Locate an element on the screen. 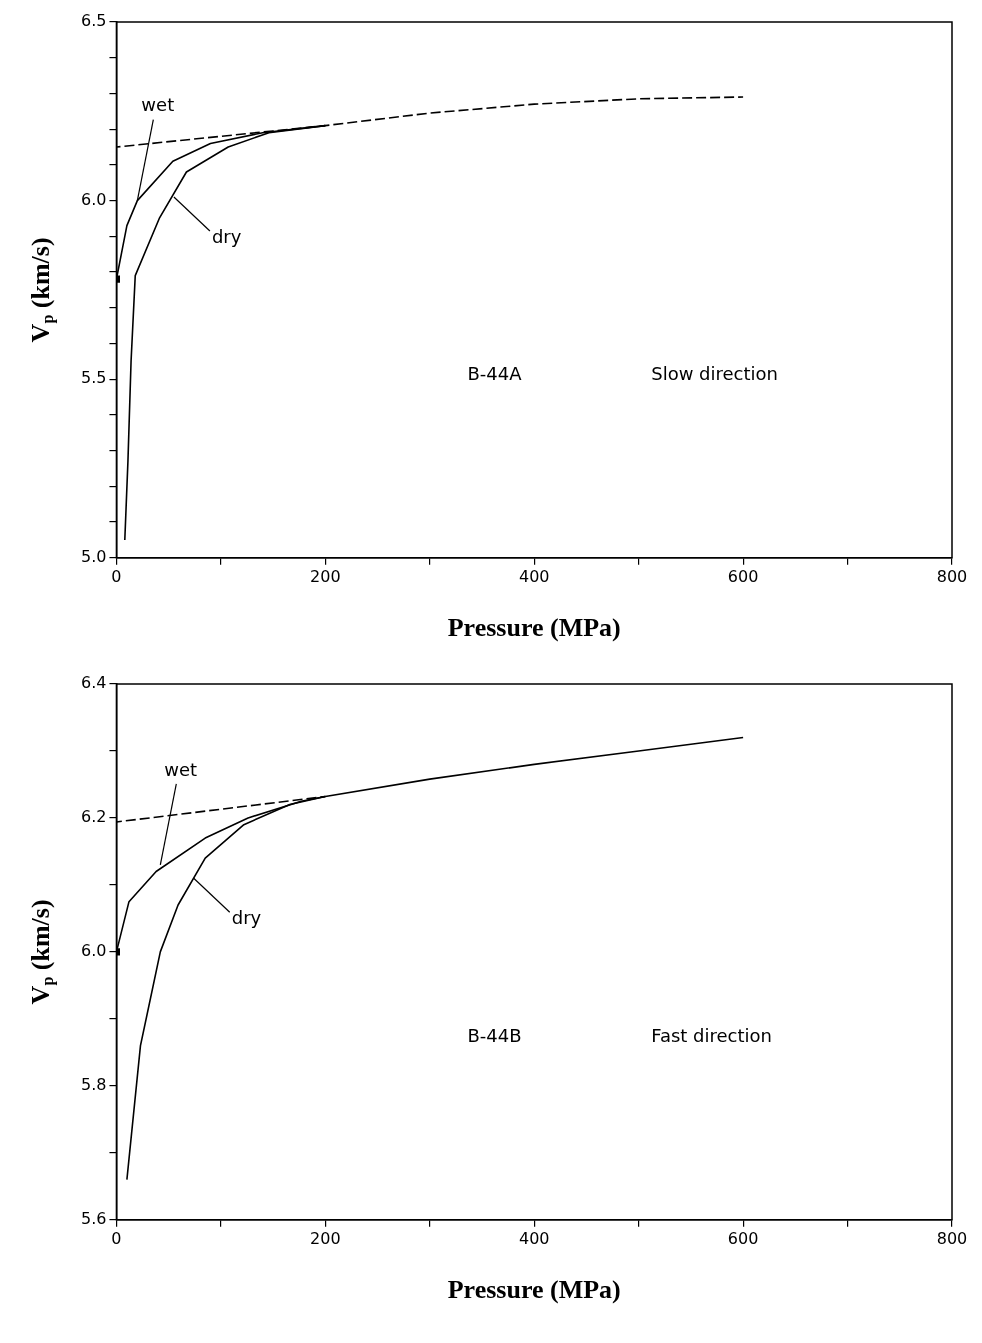 This screenshot has width=982, height=1343. y-tick-label: 5.5 is located at coordinates (93, 378).